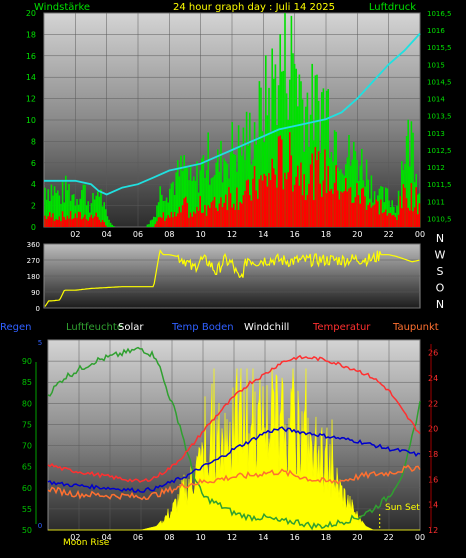 The image size is (466, 558). Describe the element at coordinates (33, 245) in the screenshot. I see `tick-label-left: 360` at that location.